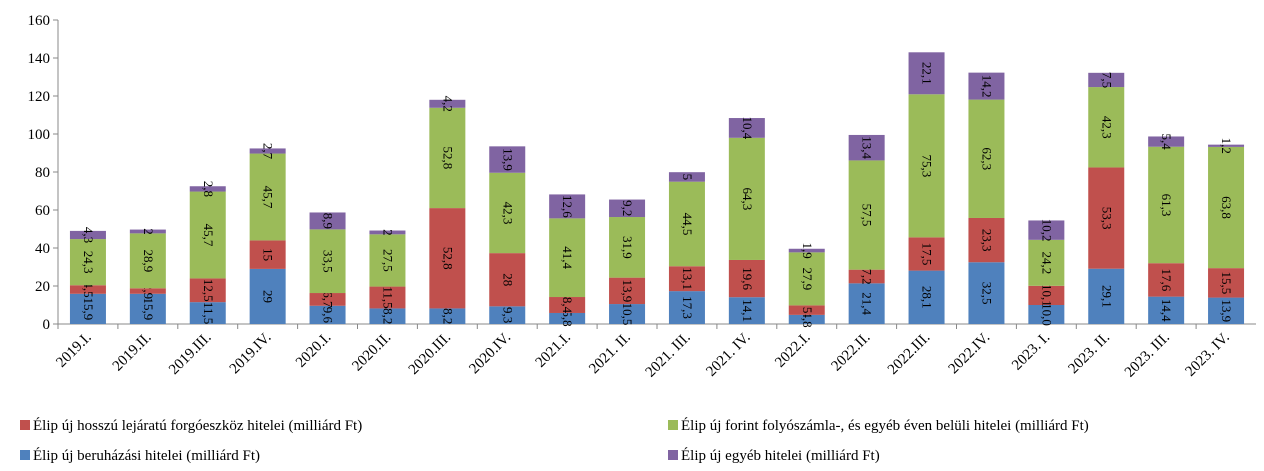 The height and width of the screenshot is (471, 1264). I want to click on value-label: 41,4, so click(567, 257).